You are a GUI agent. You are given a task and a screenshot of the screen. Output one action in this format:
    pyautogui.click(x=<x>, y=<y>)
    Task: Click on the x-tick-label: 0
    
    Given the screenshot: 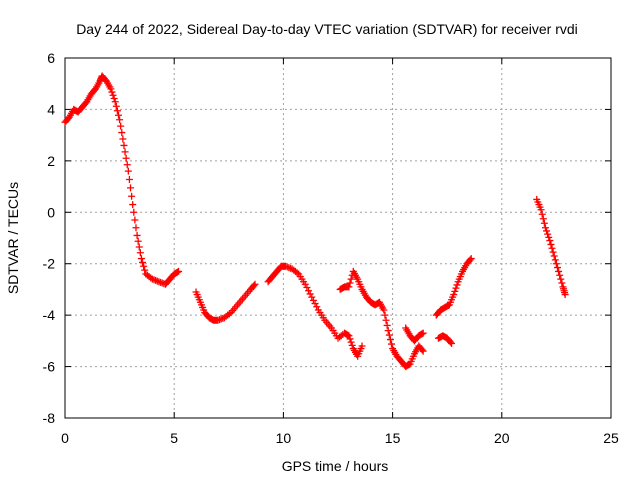 What is the action you would take?
    pyautogui.click(x=65, y=438)
    